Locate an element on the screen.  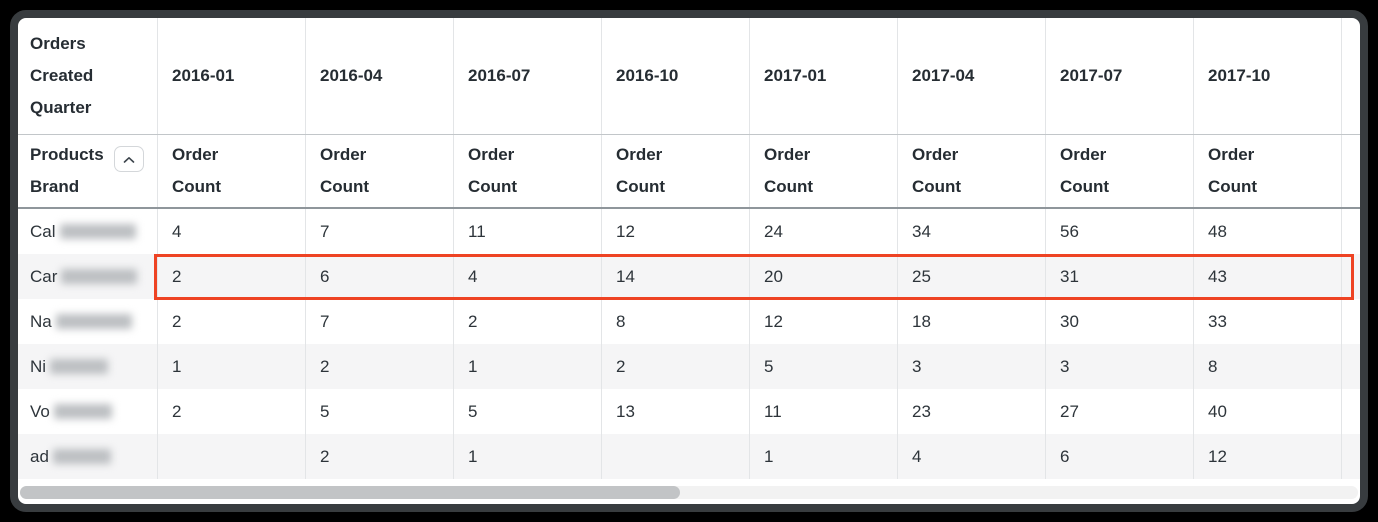
value-cell: 20 is located at coordinates (824, 276).